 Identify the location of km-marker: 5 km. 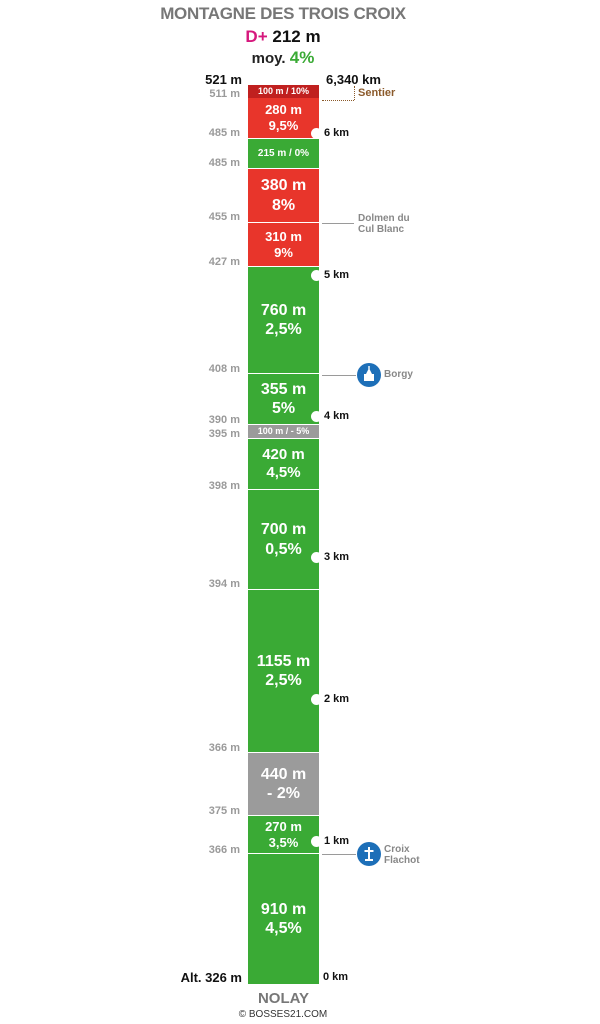
(330, 275).